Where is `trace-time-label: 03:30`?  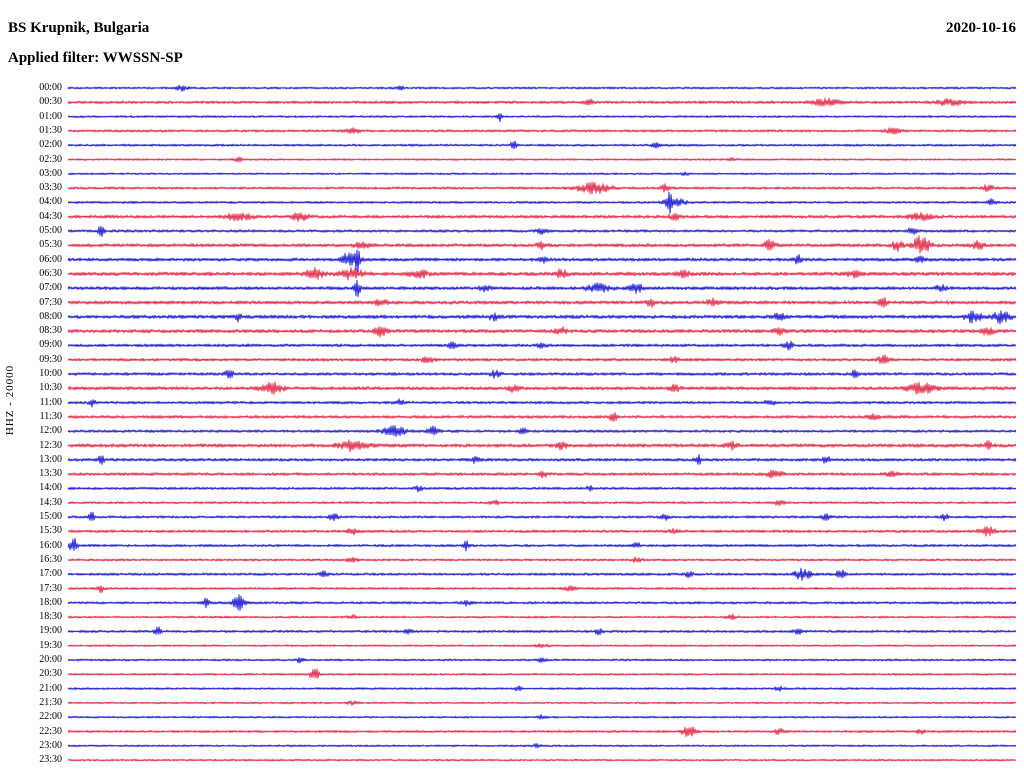
trace-time-label: 03:30 is located at coordinates (50, 188).